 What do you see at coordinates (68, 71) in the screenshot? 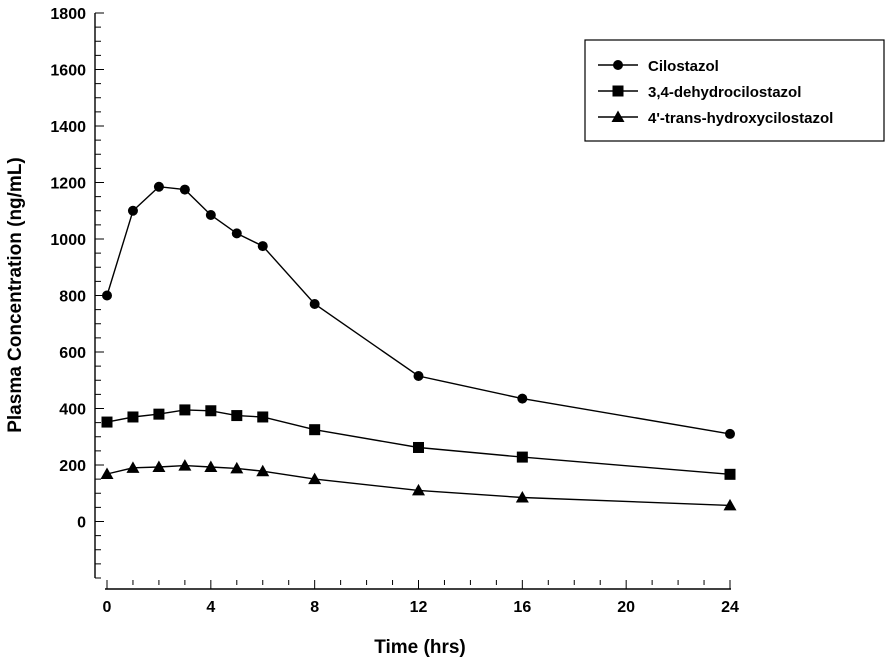
I see `y-tick-label: 1600` at bounding box center [68, 71].